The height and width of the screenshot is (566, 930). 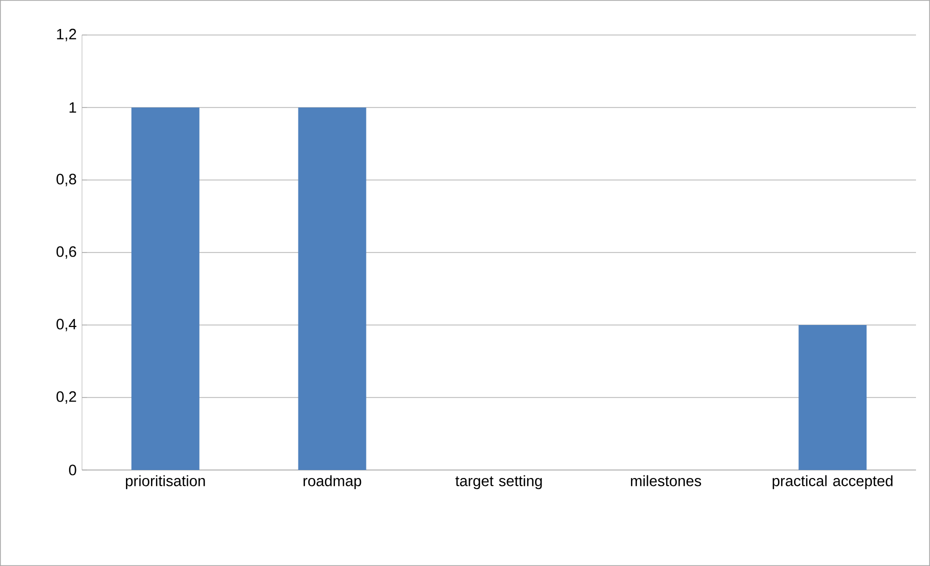 I want to click on x-tick-label: target setting, so click(x=498, y=482).